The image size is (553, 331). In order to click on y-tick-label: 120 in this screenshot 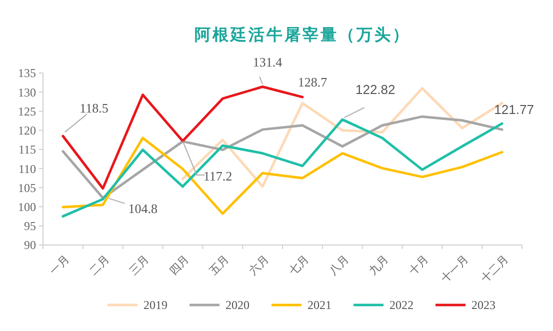, I will do `click(27, 131)`.